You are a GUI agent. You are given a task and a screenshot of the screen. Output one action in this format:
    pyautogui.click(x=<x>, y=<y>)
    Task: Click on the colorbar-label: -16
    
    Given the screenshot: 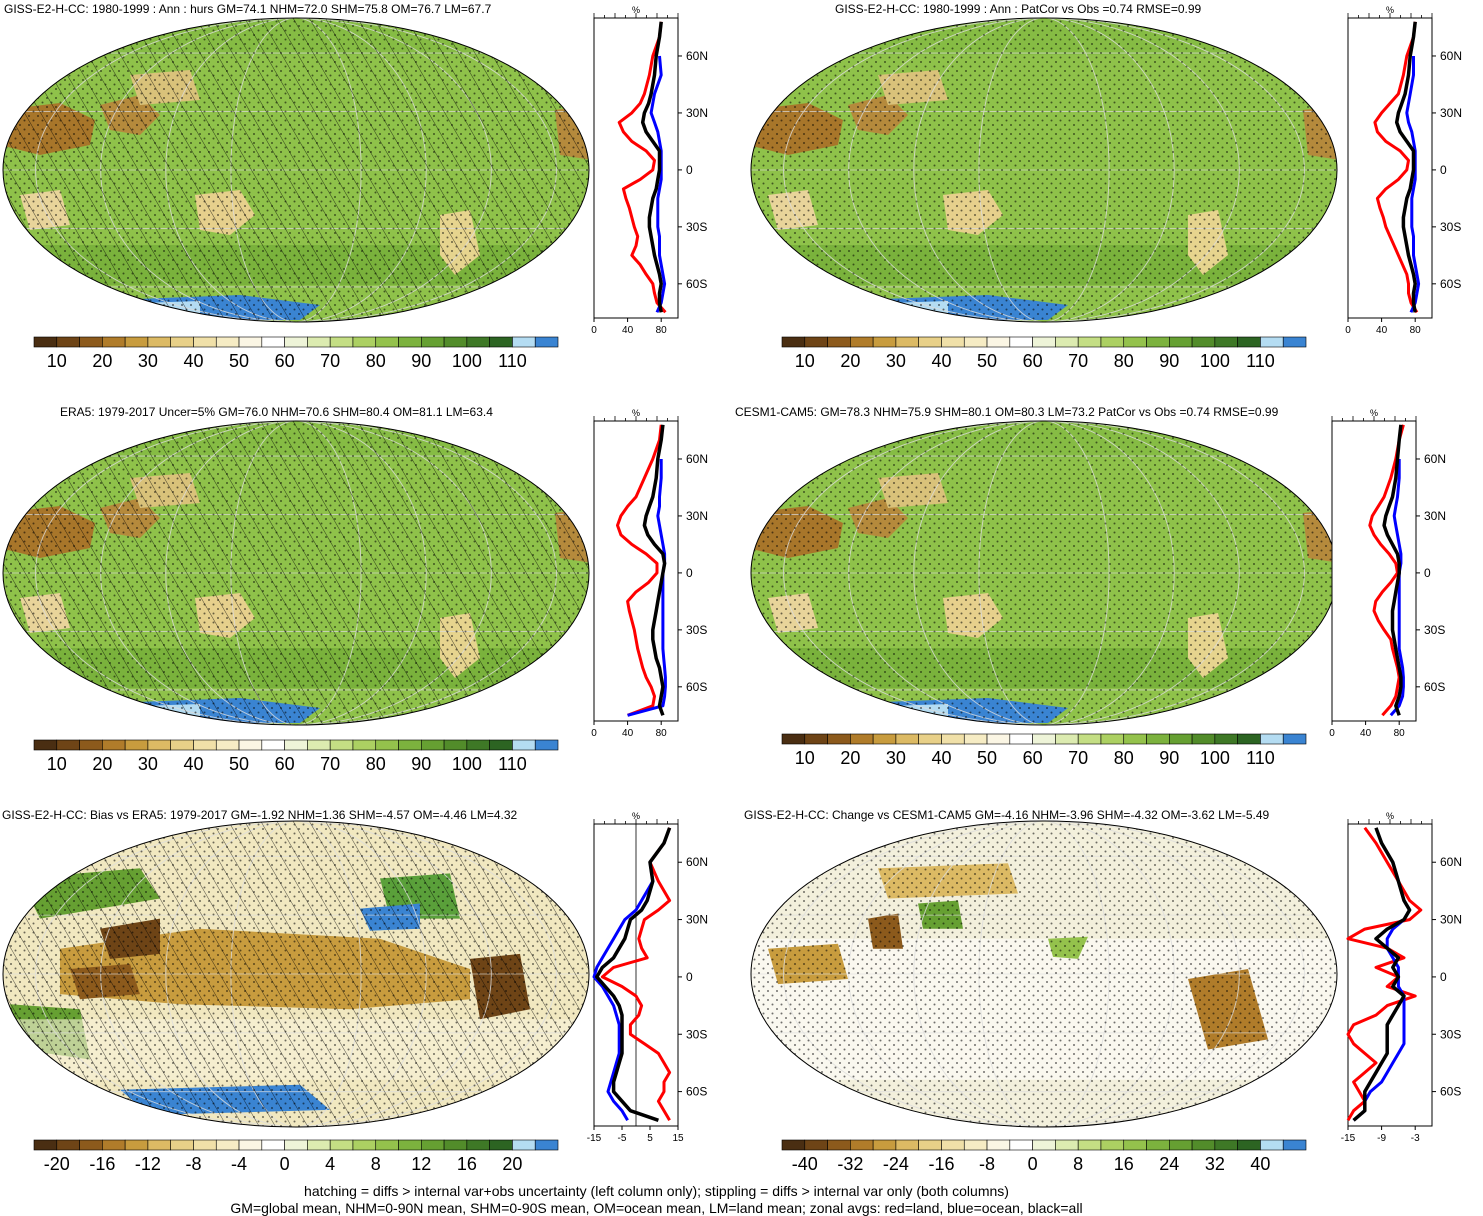 What is the action you would take?
    pyautogui.click(x=941, y=1164)
    